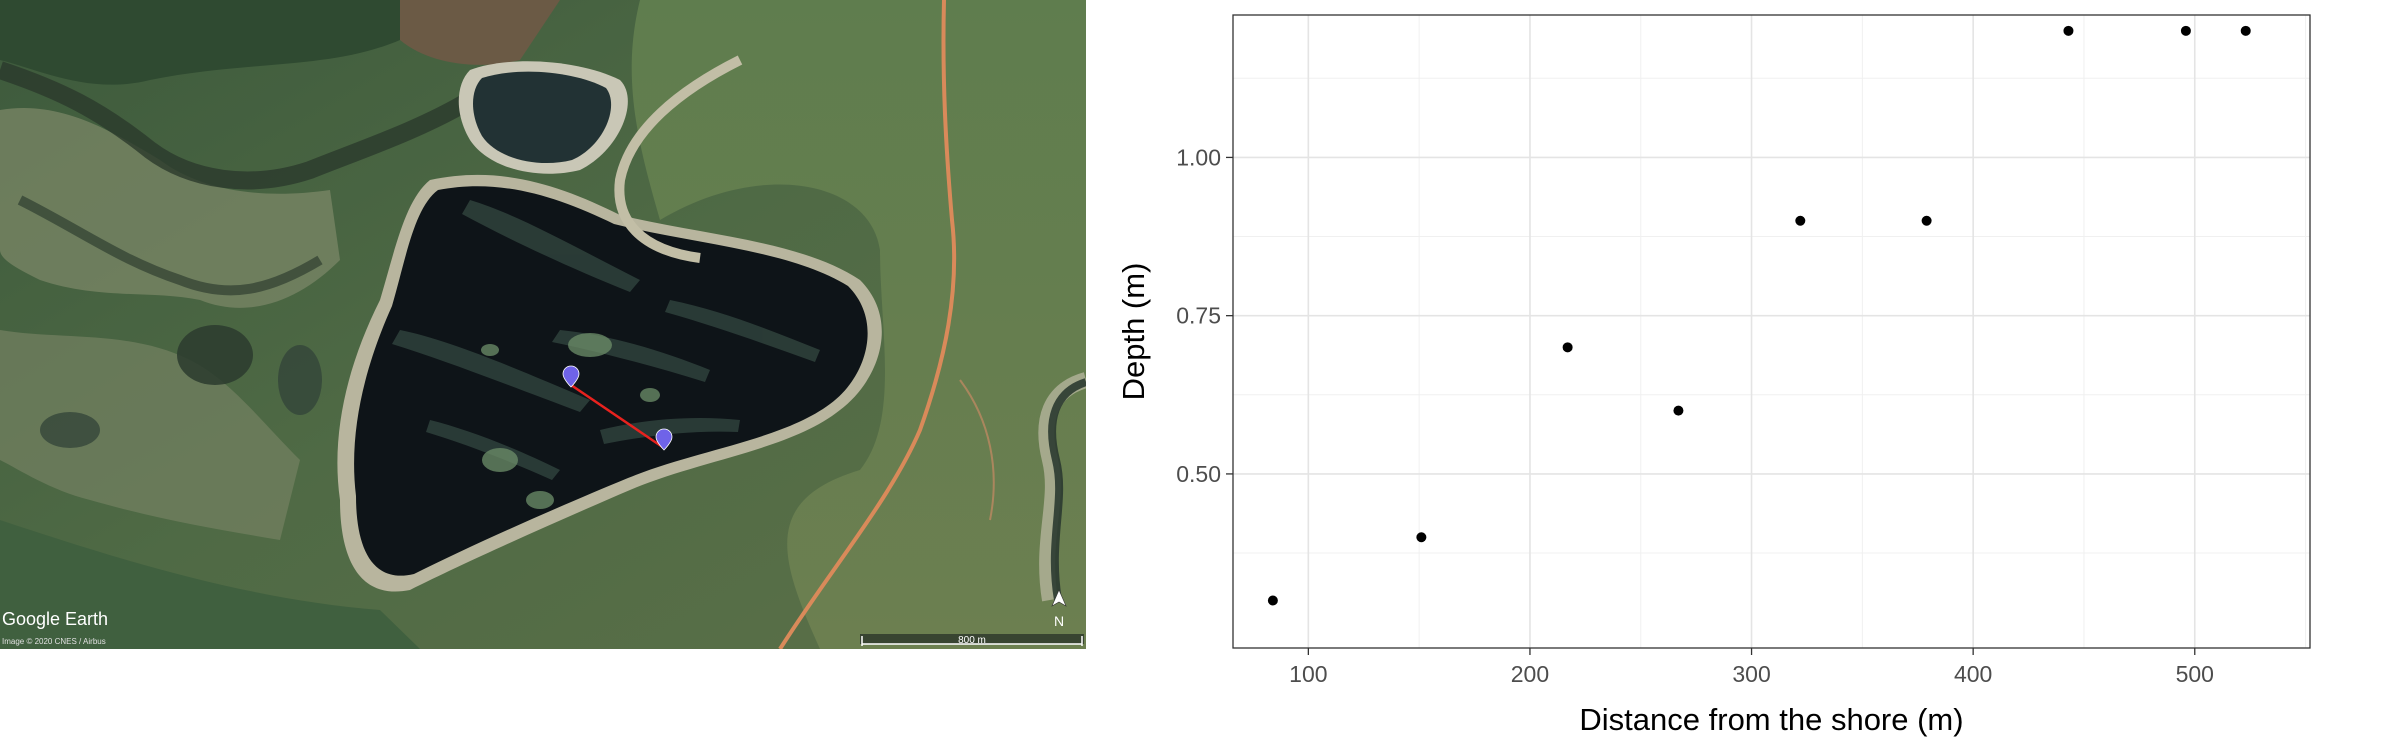  What do you see at coordinates (1751, 674) in the screenshot?
I see `x-tick-label: 300` at bounding box center [1751, 674].